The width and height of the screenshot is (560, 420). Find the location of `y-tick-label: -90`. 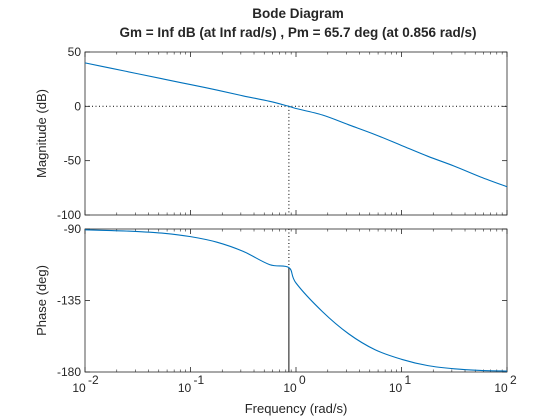

y-tick-label: -90 is located at coordinates (73, 229).